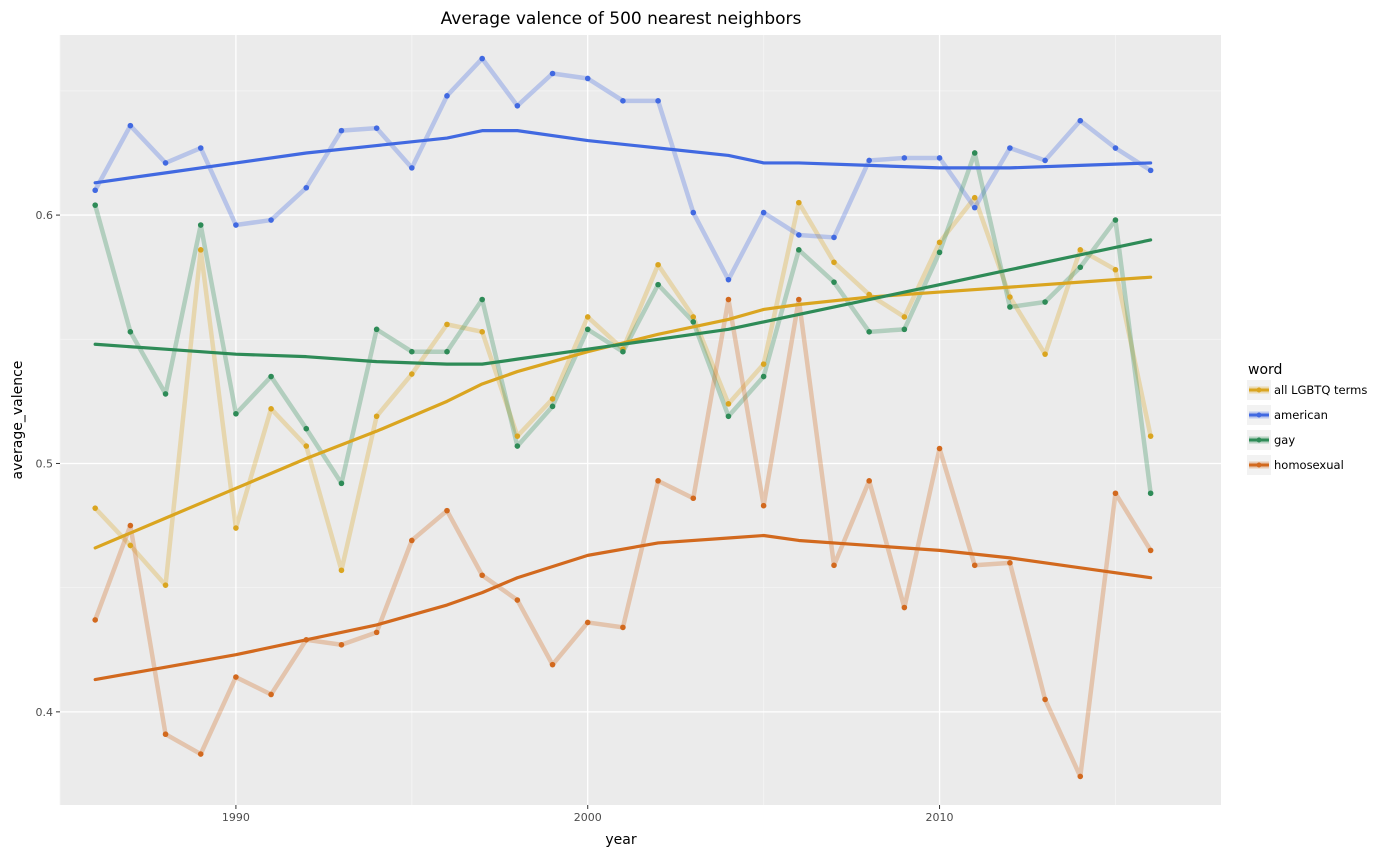 The height and width of the screenshot is (857, 1400). What do you see at coordinates (1320, 390) in the screenshot?
I see `legend-label-all-lgbtq-terms: all LGBTQ terms` at bounding box center [1320, 390].